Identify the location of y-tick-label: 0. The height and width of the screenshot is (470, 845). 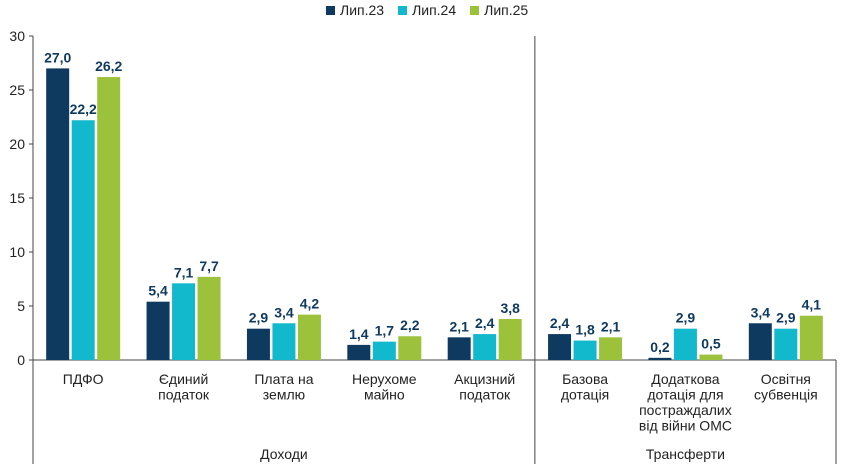
(21, 360).